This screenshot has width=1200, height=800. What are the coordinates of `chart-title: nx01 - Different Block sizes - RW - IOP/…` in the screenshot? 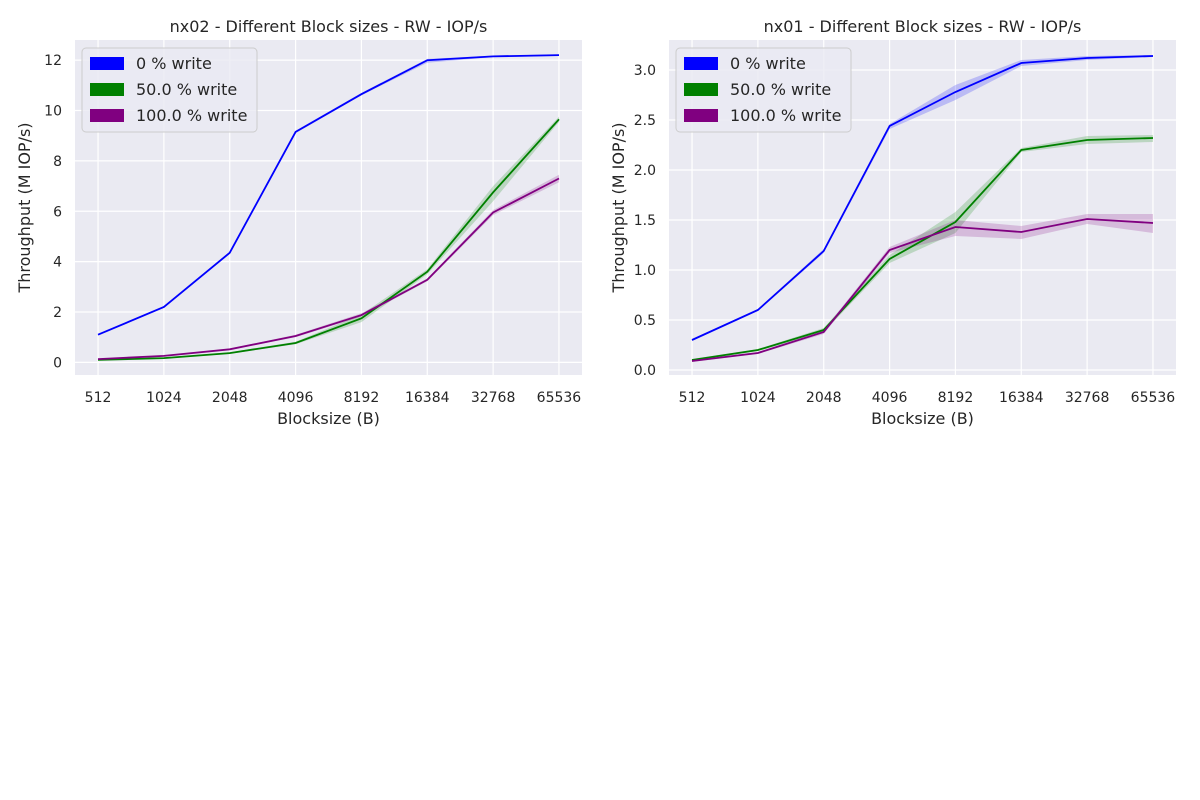 It's located at (923, 26).